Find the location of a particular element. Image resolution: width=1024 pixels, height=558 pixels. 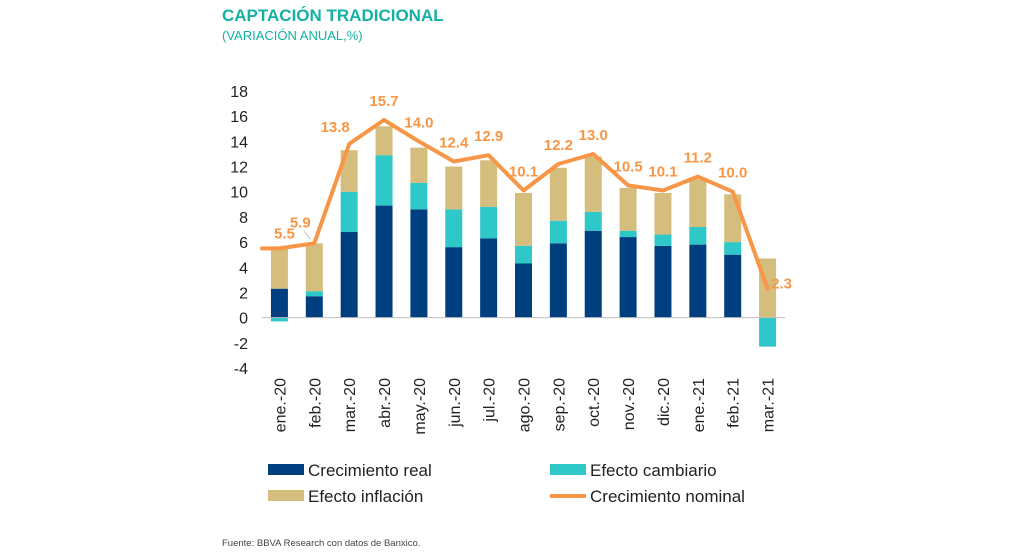

x-tick-label: oct.-20 is located at coordinates (594, 402).